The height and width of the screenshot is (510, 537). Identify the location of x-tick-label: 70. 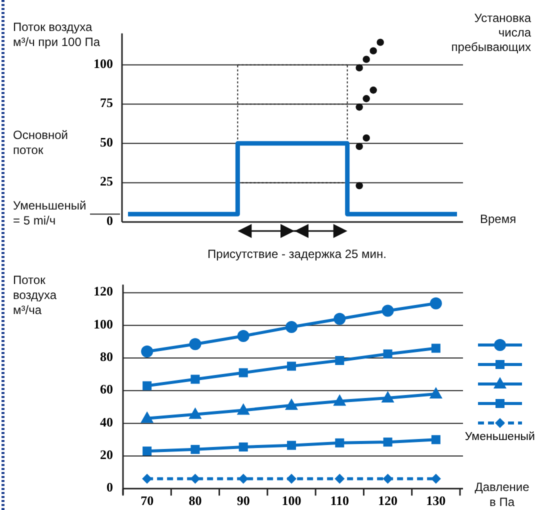
(147, 500).